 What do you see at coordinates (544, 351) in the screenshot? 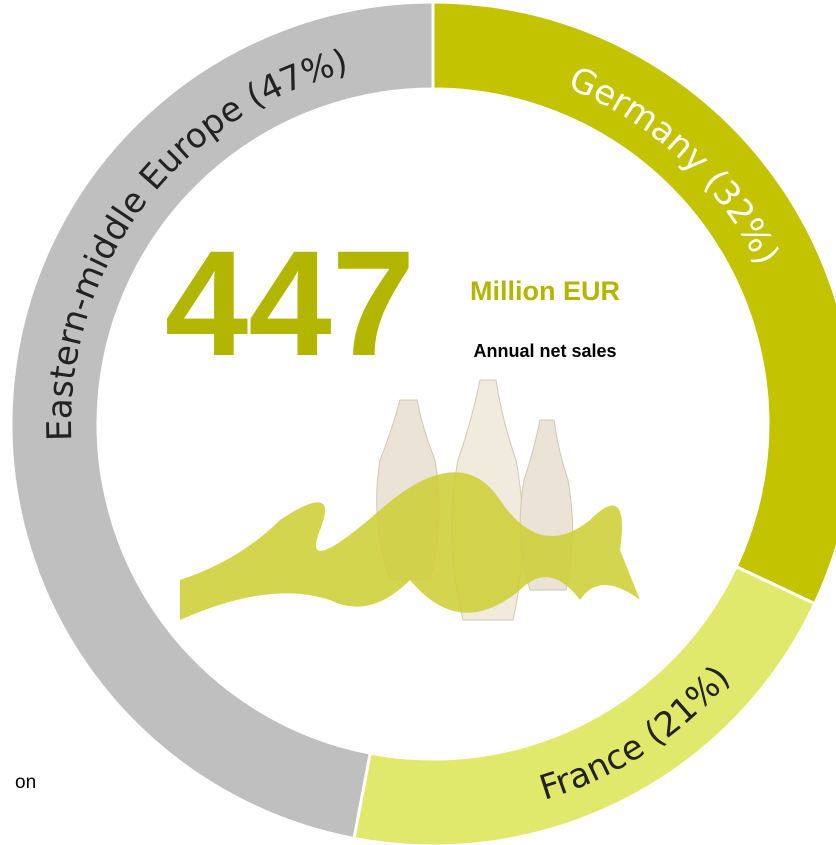
I see `center-caption: Annual net sales` at bounding box center [544, 351].